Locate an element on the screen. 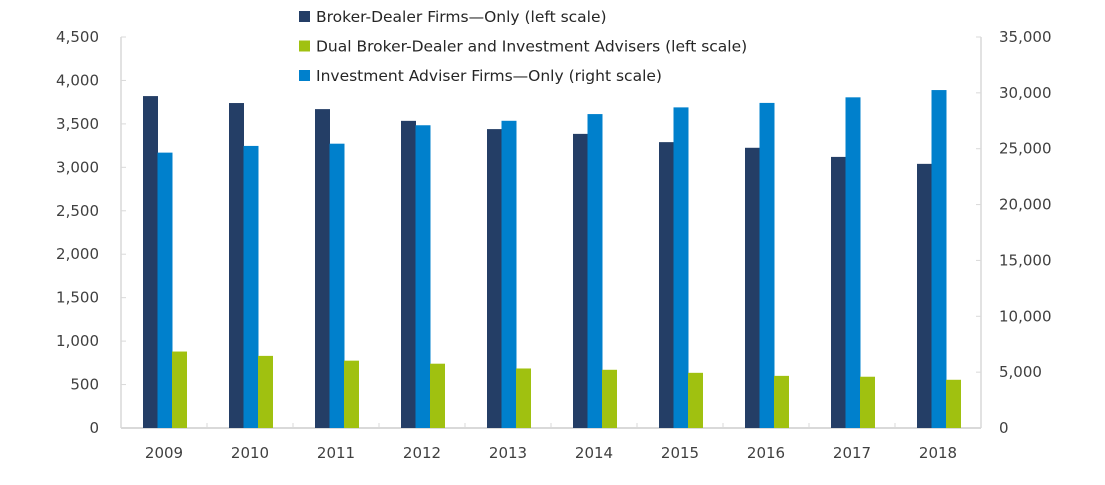  x-tick-label: 2015 is located at coordinates (680, 453).